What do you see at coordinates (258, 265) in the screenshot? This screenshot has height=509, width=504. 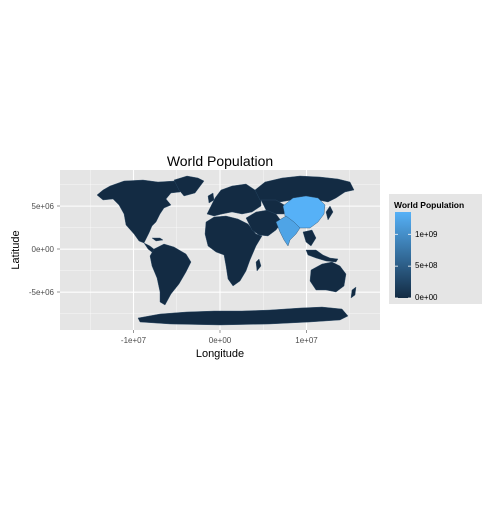 I see `madagascar-region` at bounding box center [258, 265].